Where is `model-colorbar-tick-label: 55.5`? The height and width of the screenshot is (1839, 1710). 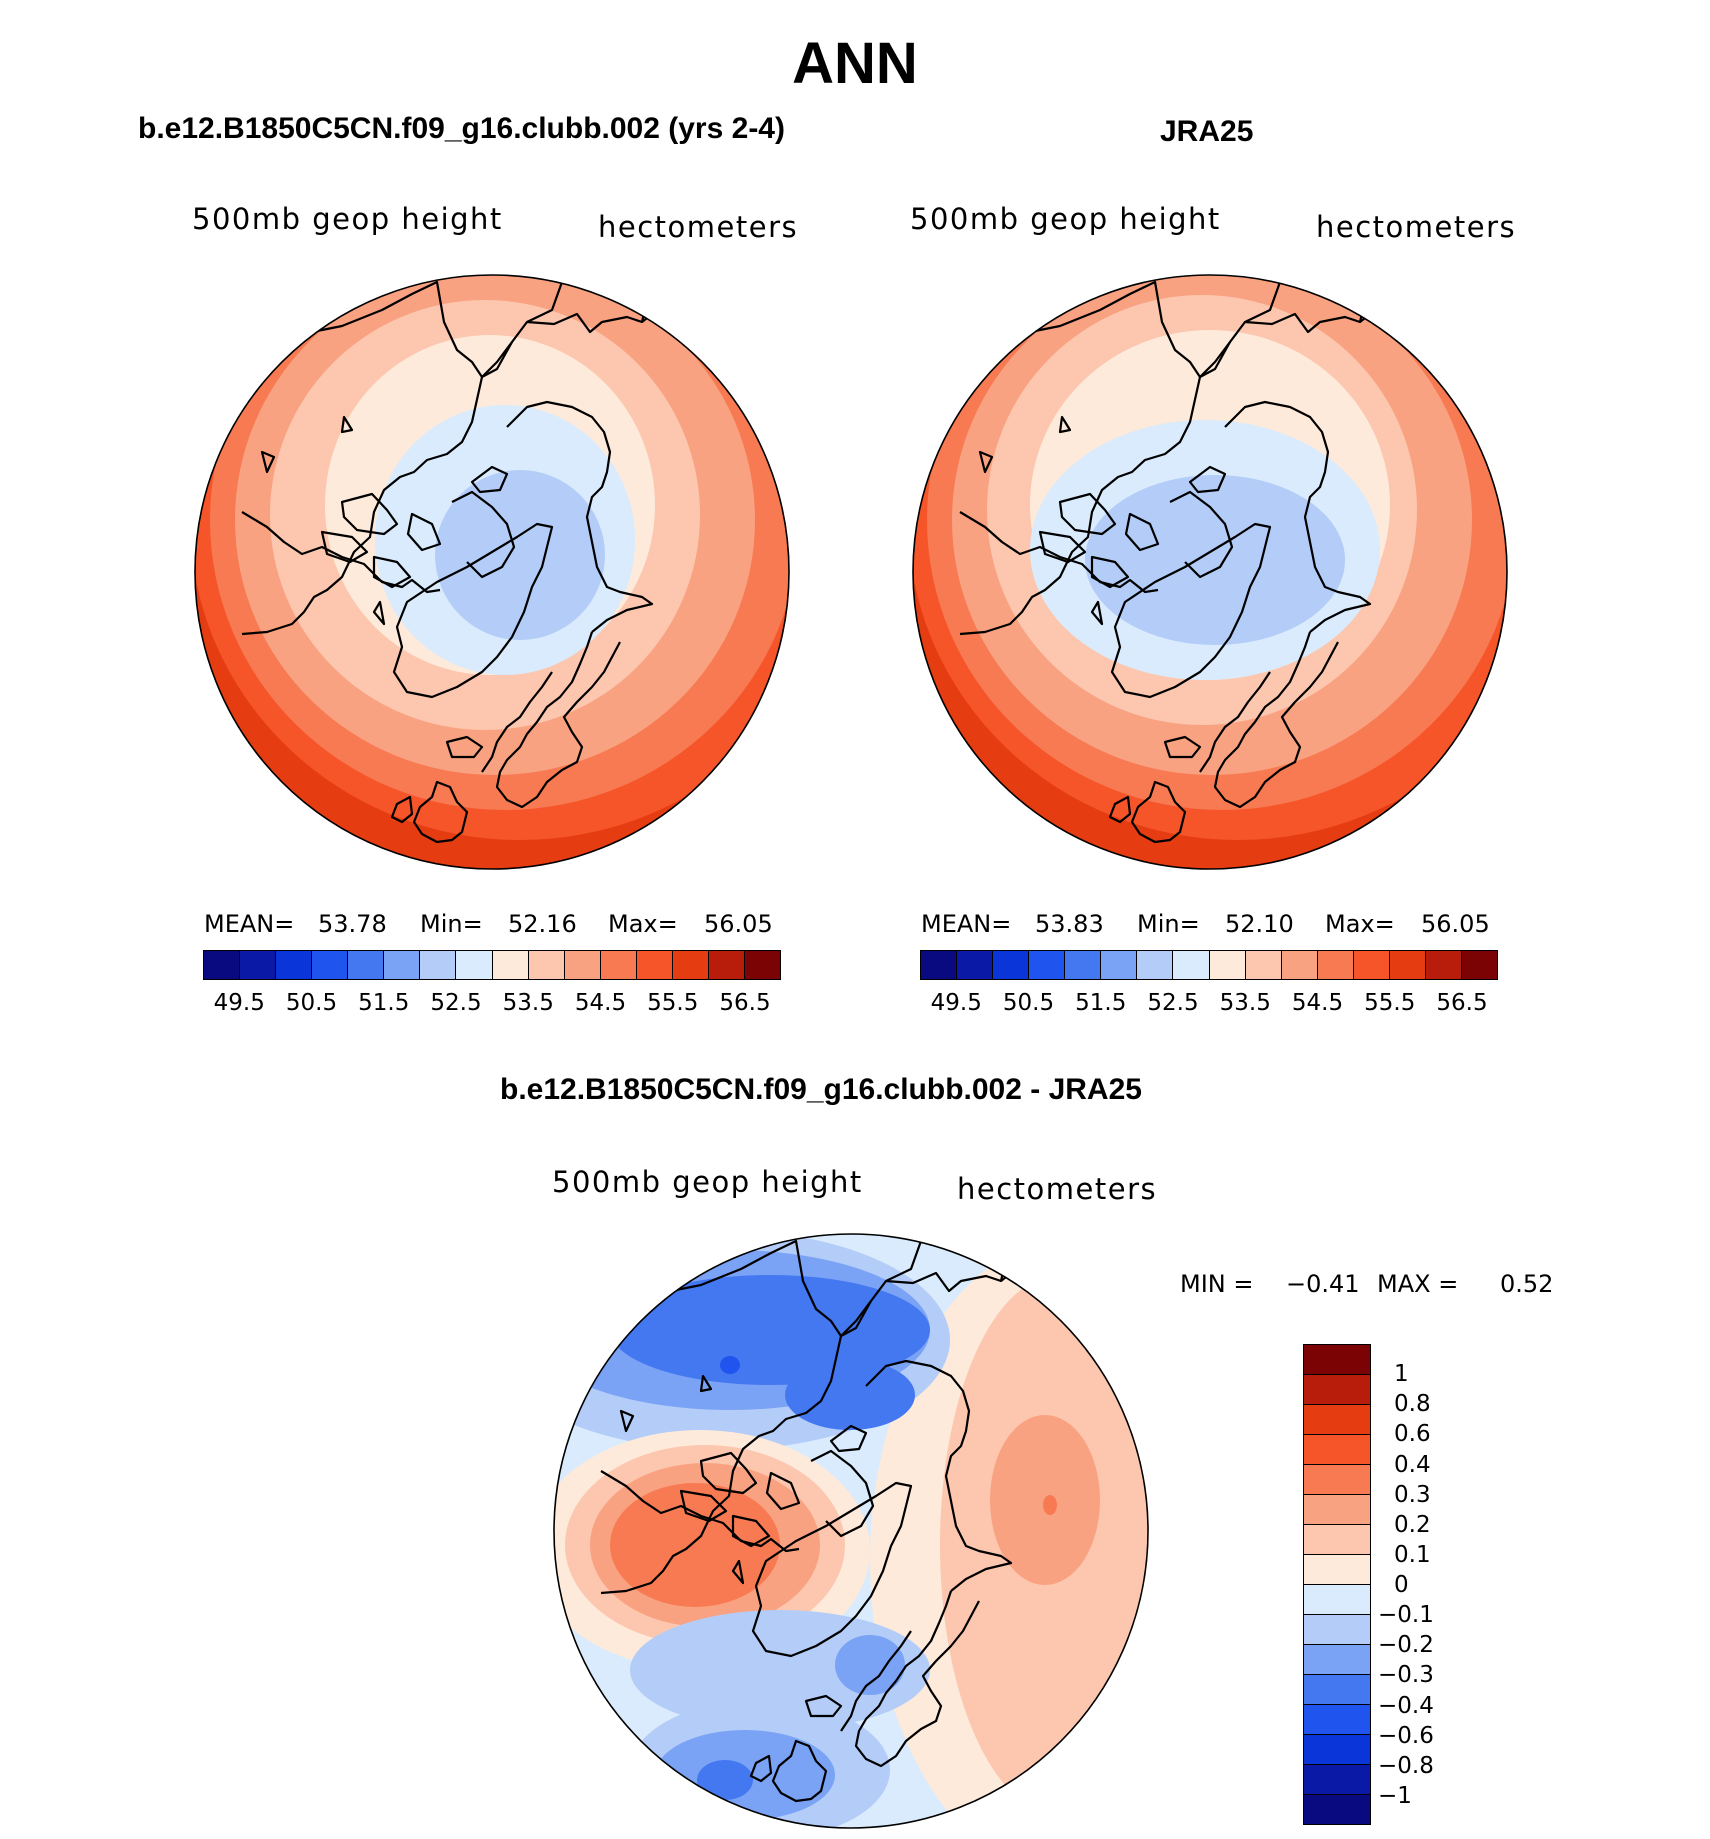
model-colorbar-tick-label: 55.5 is located at coordinates (673, 1003).